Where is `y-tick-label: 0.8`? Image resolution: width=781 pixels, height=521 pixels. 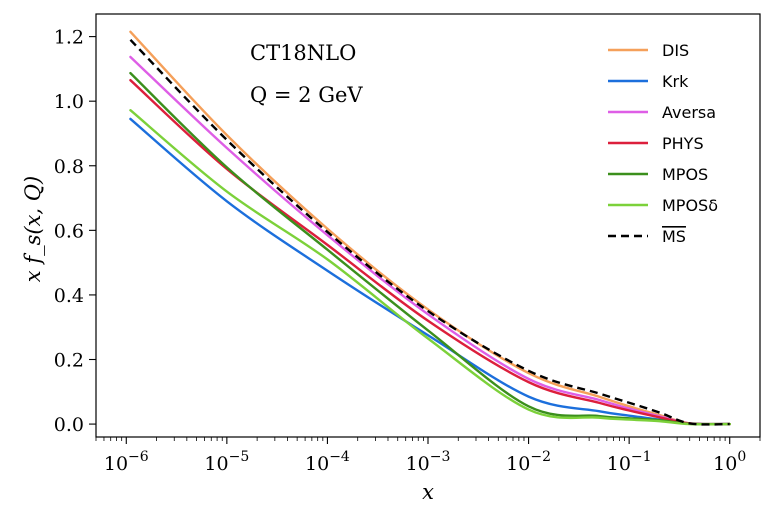
y-tick-label: 0.8 is located at coordinates (69, 167).